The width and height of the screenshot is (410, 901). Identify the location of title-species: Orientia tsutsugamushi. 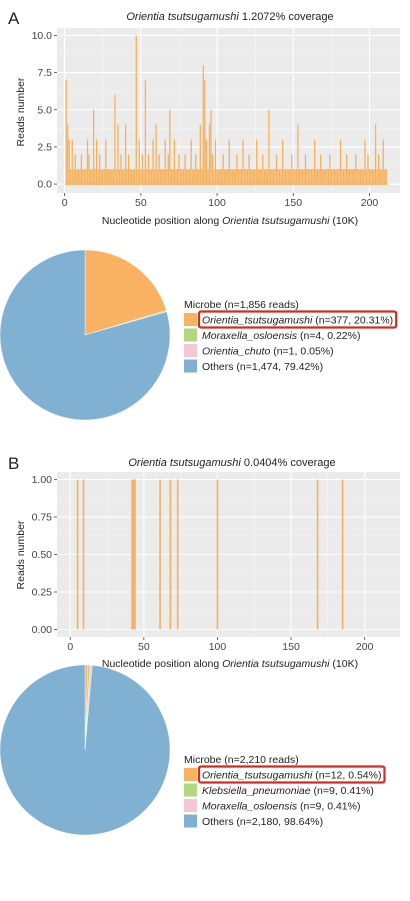
(182, 17).